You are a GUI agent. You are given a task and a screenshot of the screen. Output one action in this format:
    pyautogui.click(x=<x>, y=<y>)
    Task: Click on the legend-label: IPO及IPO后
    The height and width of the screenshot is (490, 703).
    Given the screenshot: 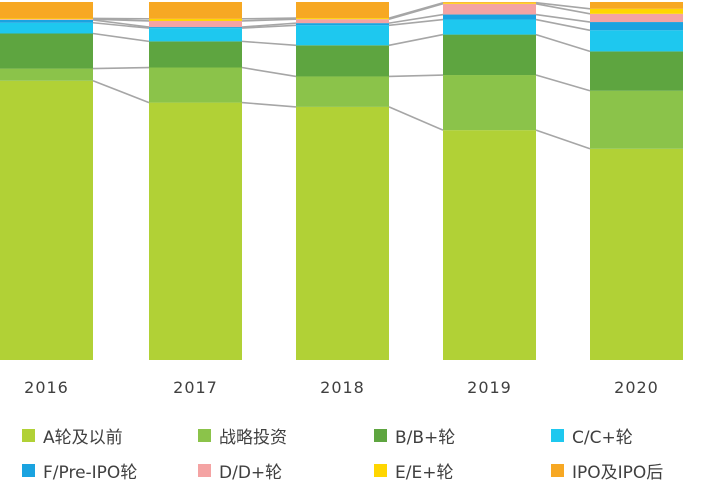 What is the action you would take?
    pyautogui.click(x=618, y=472)
    